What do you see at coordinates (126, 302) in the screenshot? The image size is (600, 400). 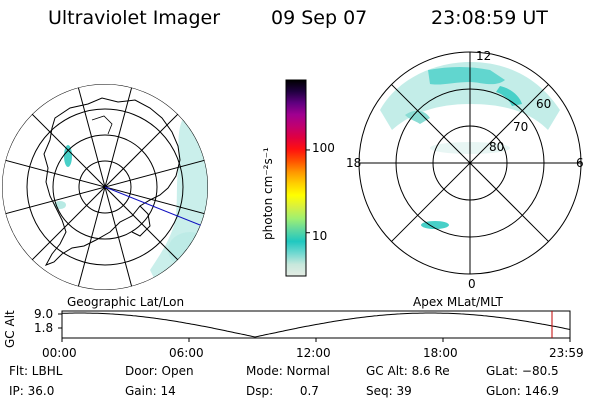 I see `geographic-map-label: Geographic Lat/Lon` at bounding box center [126, 302].